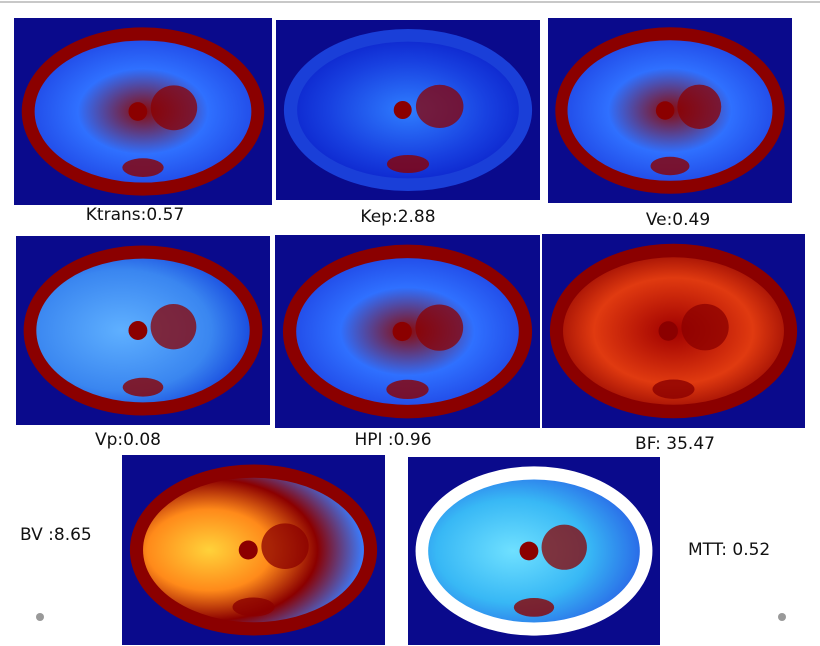  I want to click on map-label: BF: 35.47, so click(675, 444).